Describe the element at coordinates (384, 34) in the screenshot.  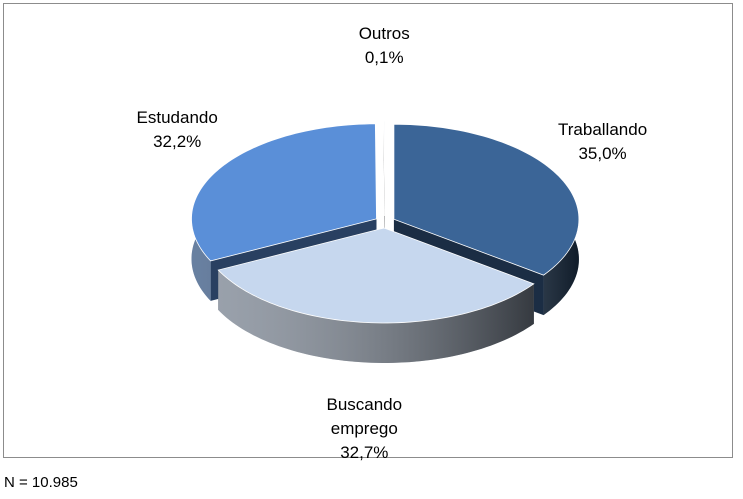
I see `label-name: Outros` at that location.